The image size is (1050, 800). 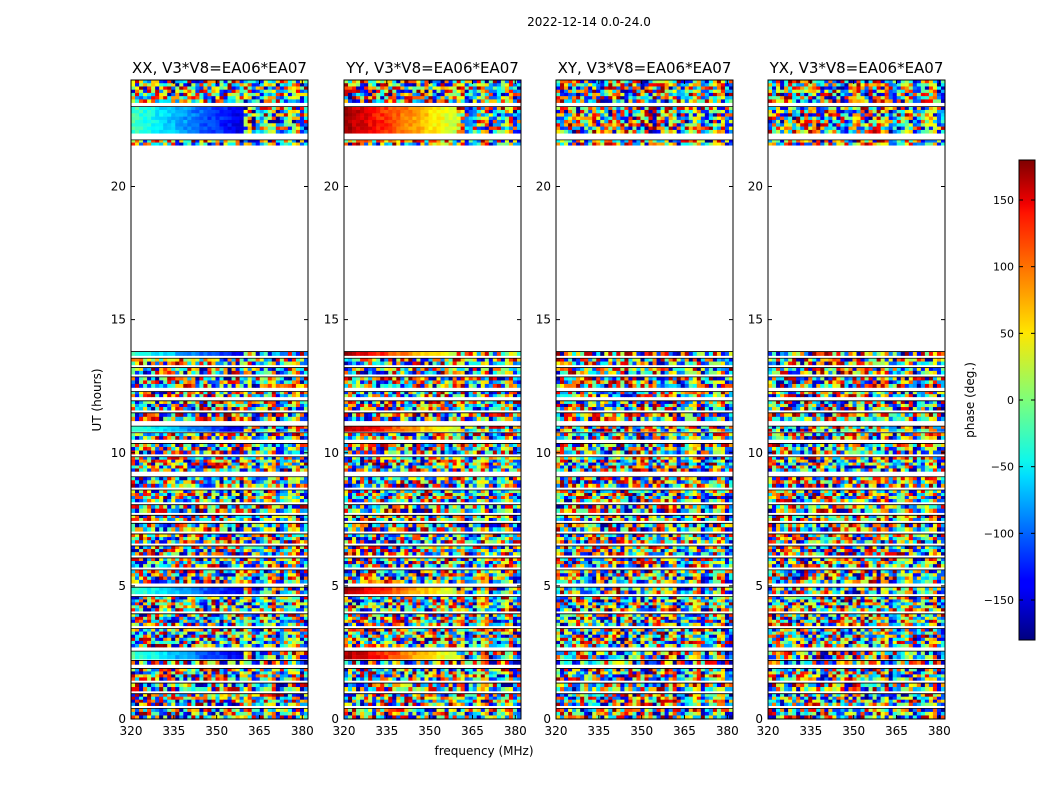 I want to click on heatmap-interval, so click(x=220, y=674).